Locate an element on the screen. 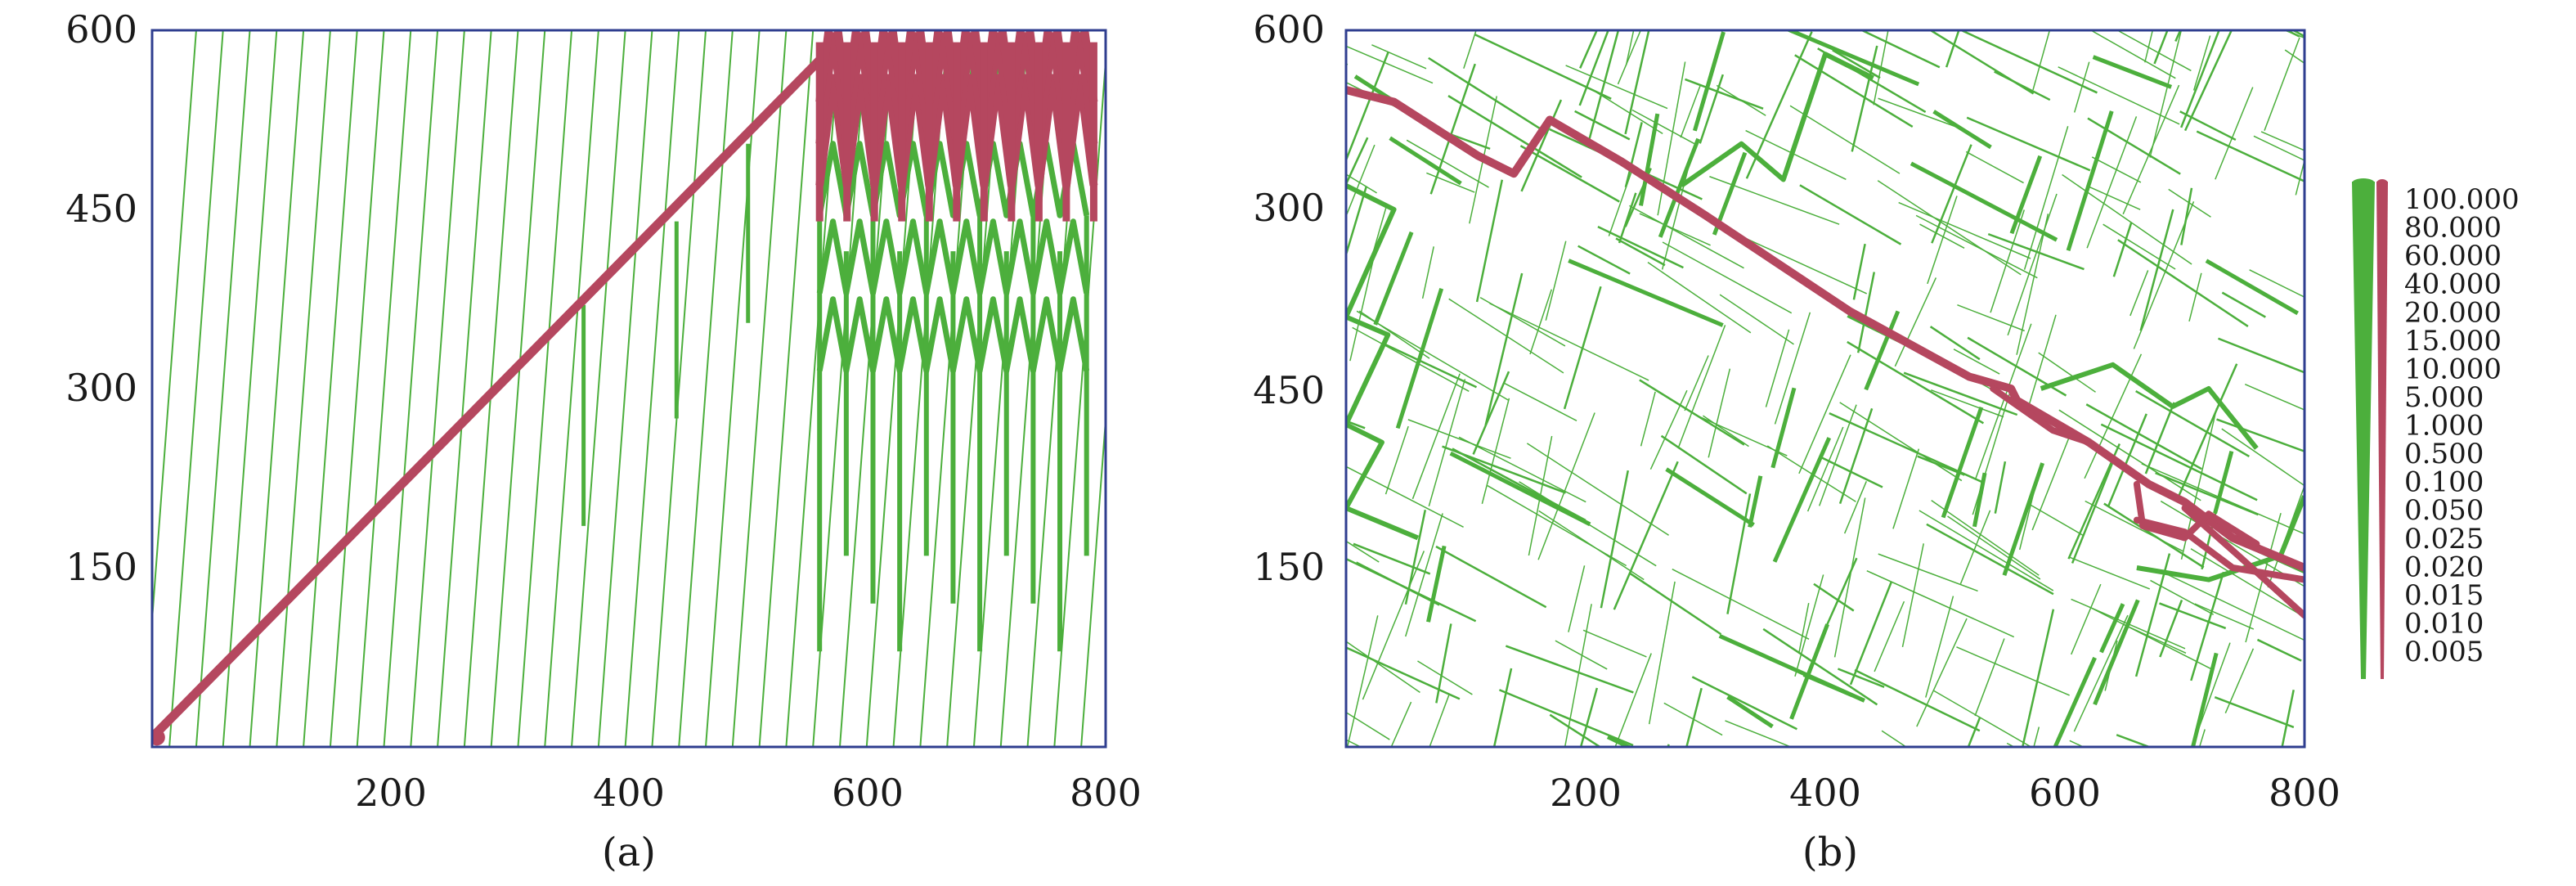 The image size is (2576, 886). legend-label: 0.500 is located at coordinates (2444, 454).